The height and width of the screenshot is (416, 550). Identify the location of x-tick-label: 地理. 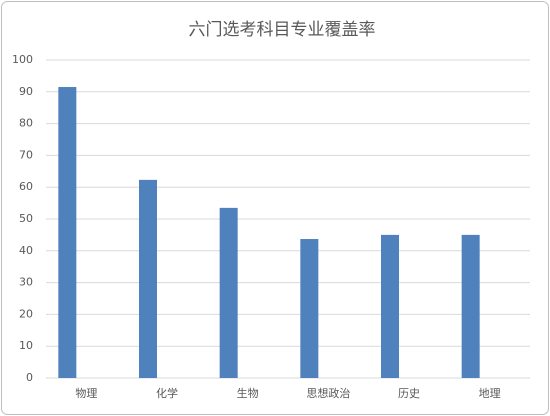
(490, 393).